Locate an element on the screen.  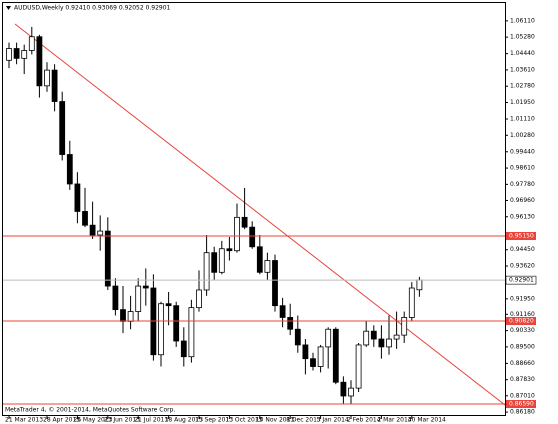
y-tick-label: 1.01110 is located at coordinates (522, 118).